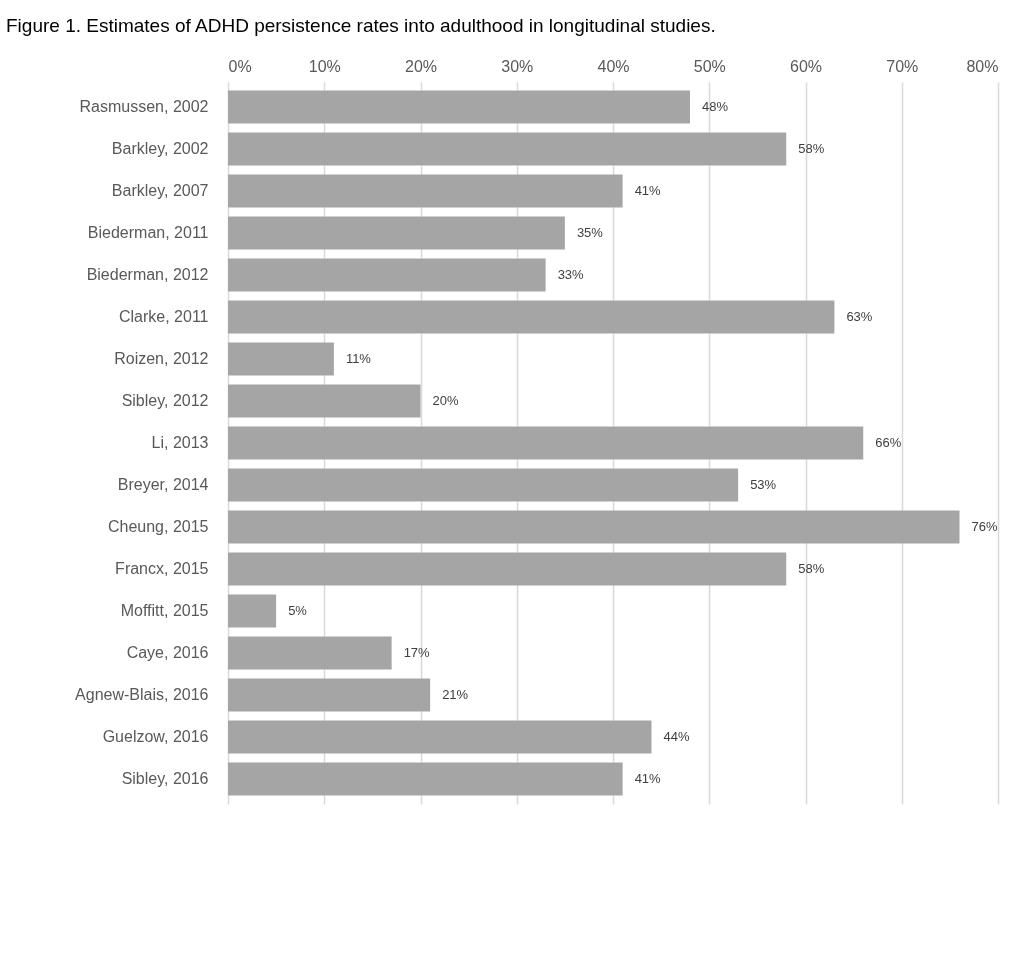 Image resolution: width=1034 pixels, height=953 pixels. Describe the element at coordinates (613, 66) in the screenshot. I see `x-tick-label: 40%` at that location.